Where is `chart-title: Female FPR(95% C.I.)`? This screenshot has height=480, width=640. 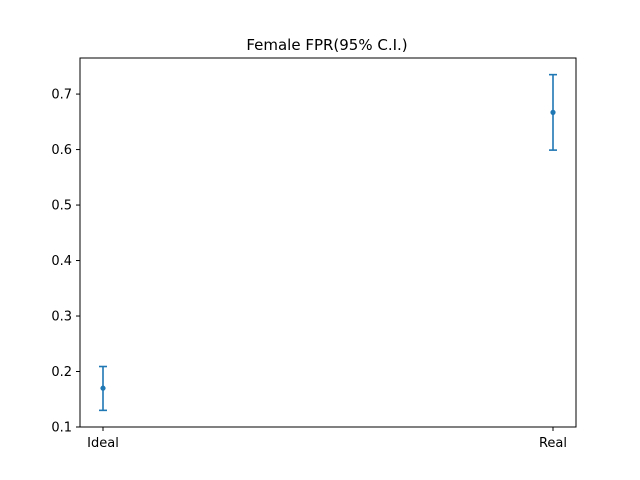
chart-title: Female FPR(95% C.I.) is located at coordinates (326, 45).